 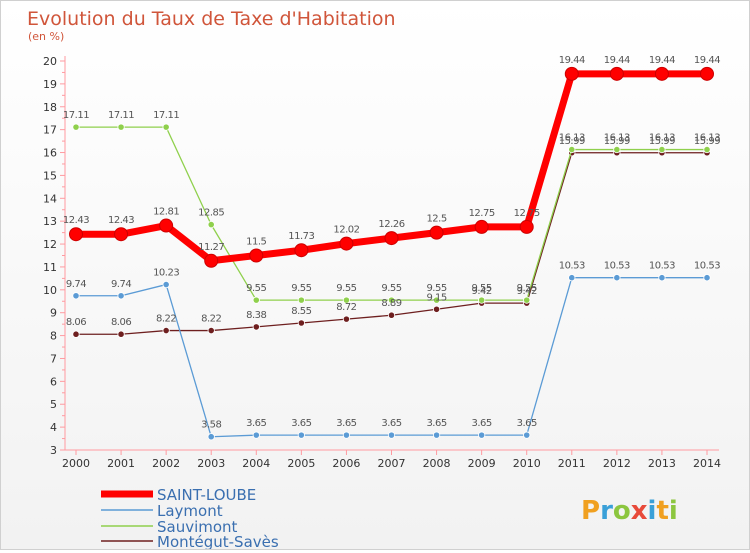 I want to click on y-tick-label: 13, so click(x=50, y=221).